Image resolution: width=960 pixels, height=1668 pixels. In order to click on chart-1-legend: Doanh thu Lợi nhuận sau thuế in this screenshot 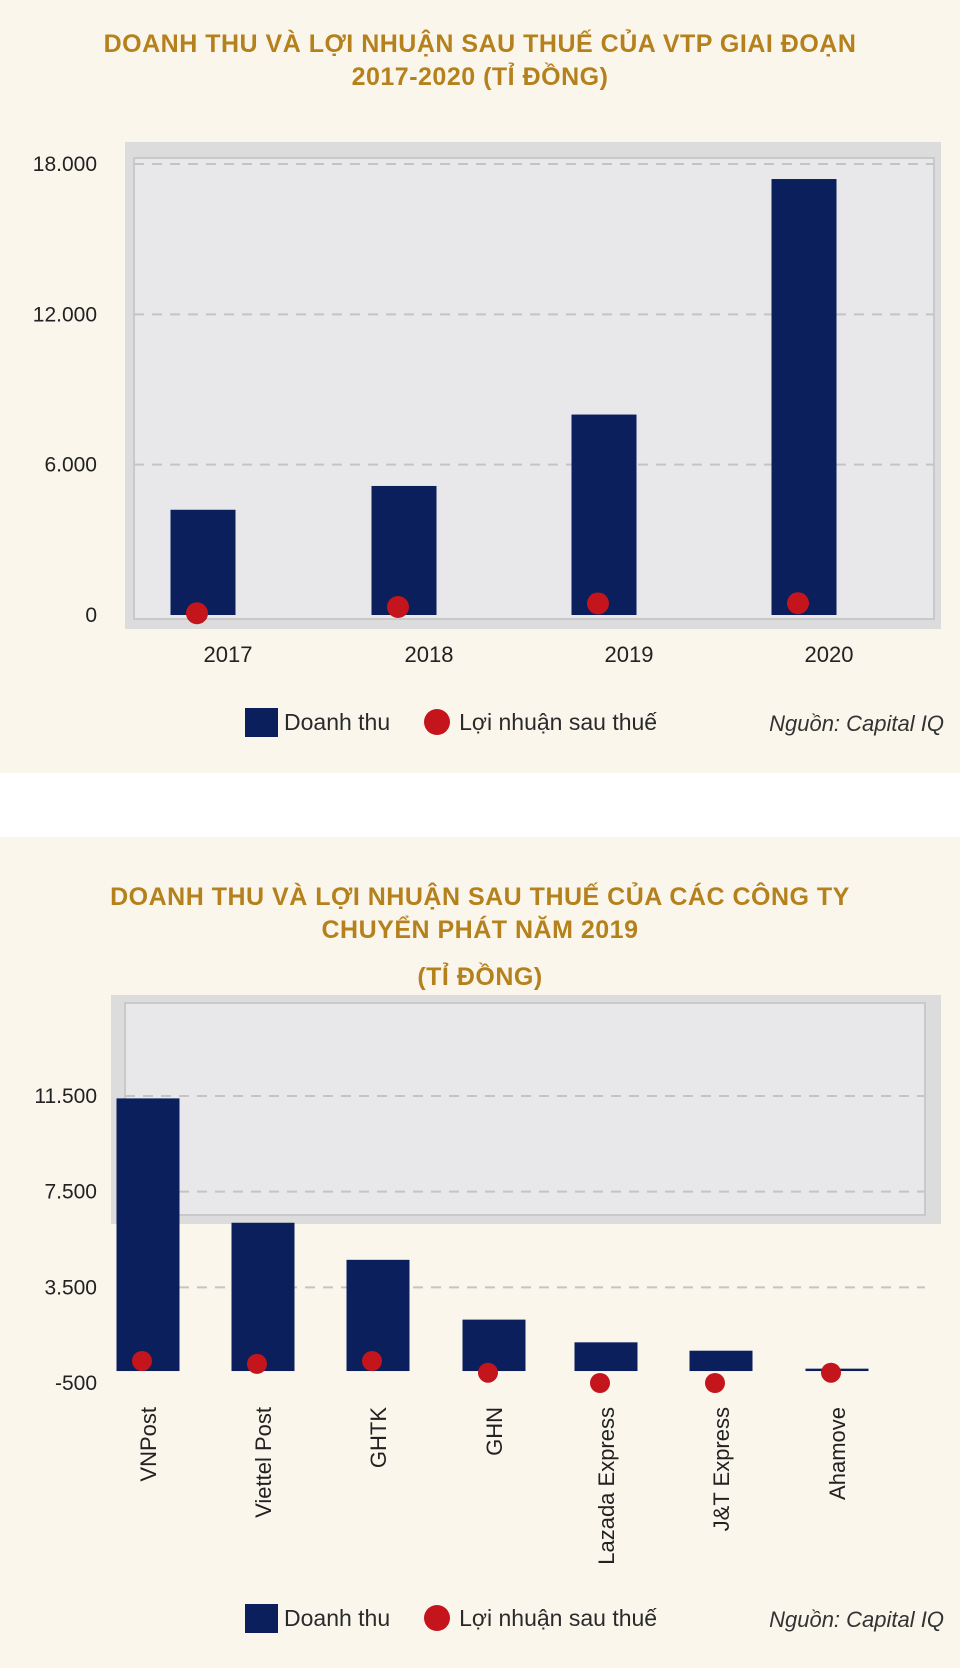, I will do `click(451, 722)`.